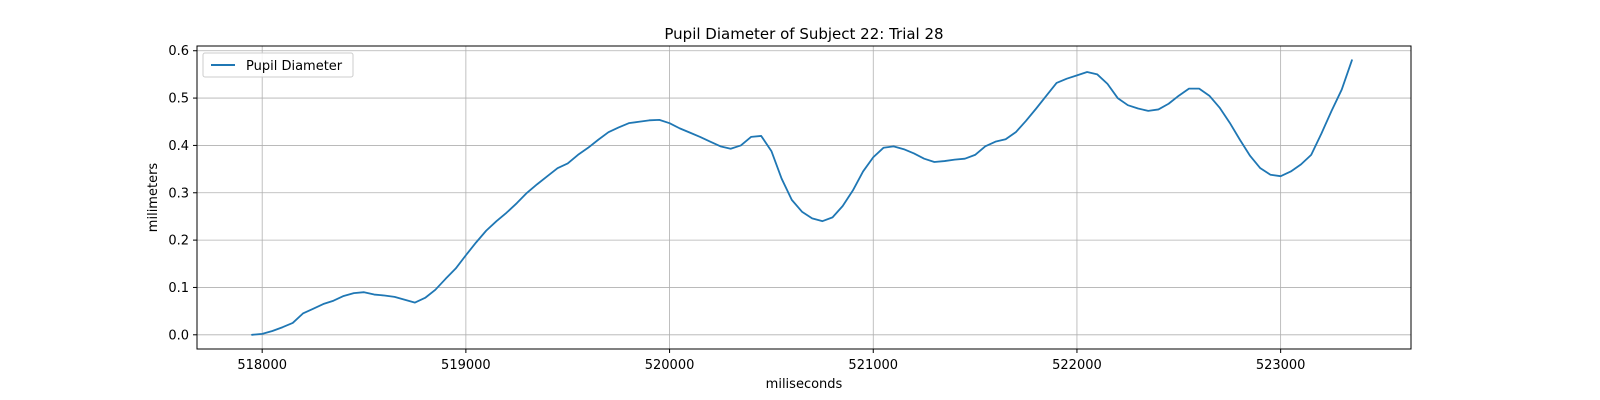 This screenshot has width=1600, height=400. Describe the element at coordinates (670, 365) in the screenshot. I see `x-tick-label: 520000` at that location.